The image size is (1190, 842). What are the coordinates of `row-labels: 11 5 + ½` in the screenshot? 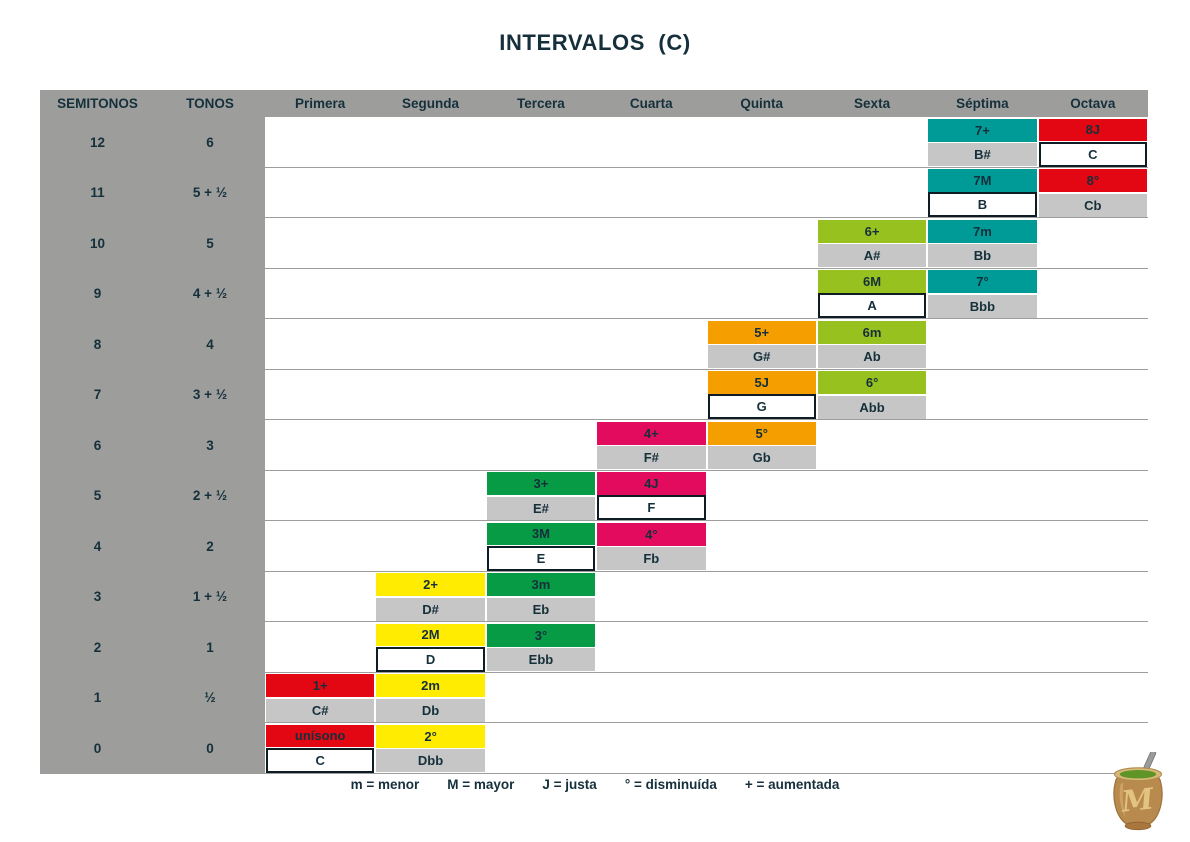 It's located at (152, 192).